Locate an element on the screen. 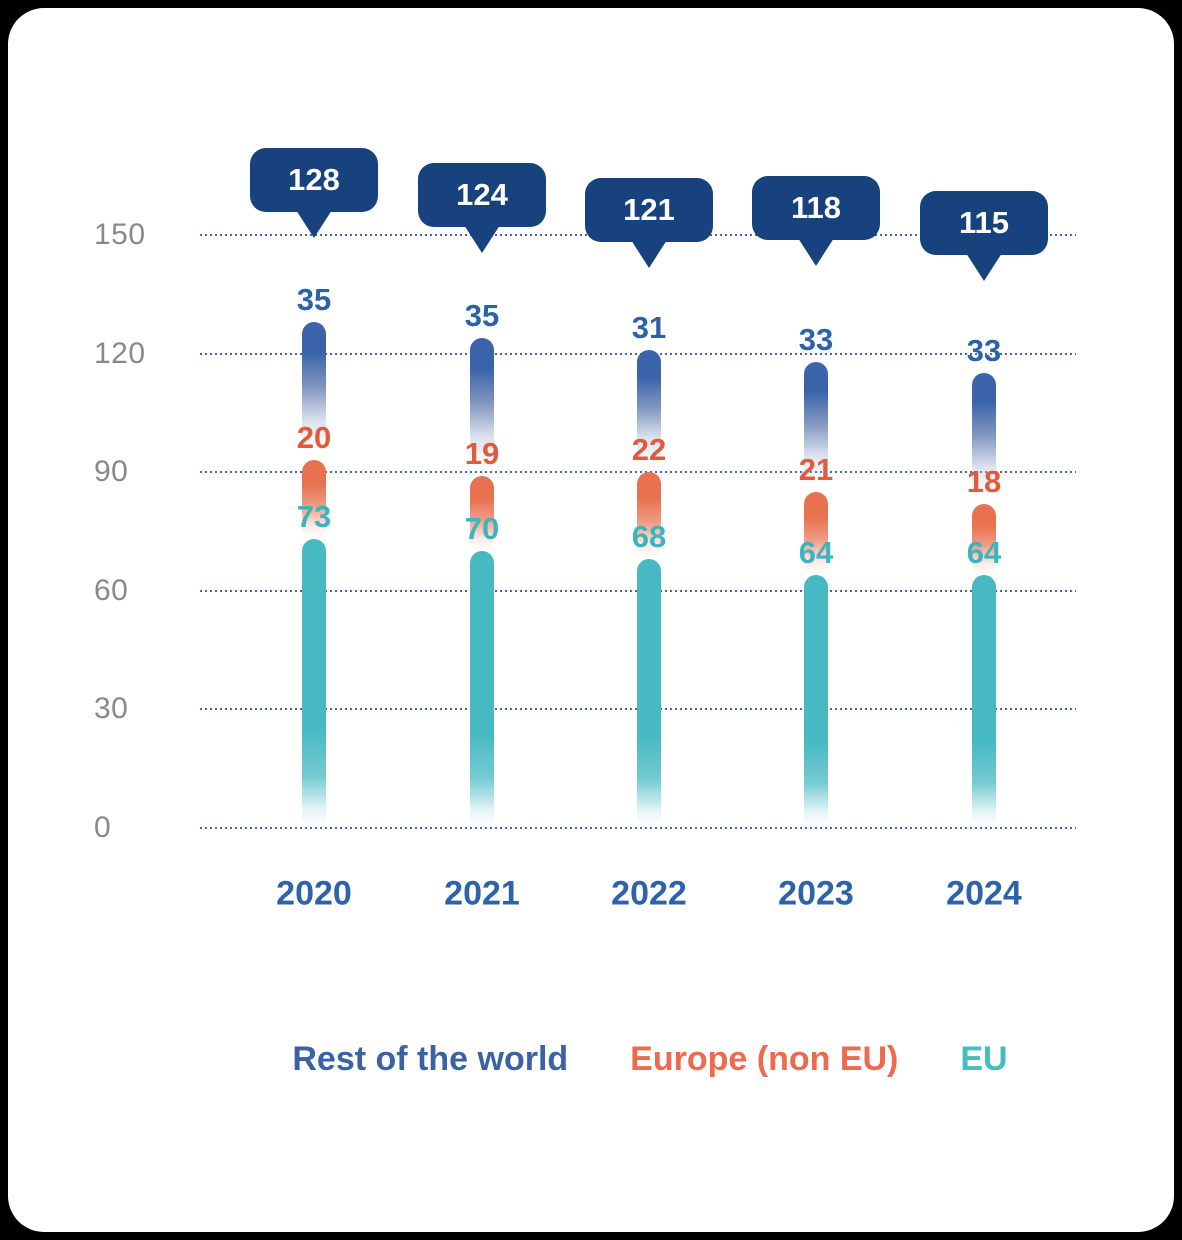 The image size is (1182, 1240). total-bubble: 128 is located at coordinates (314, 180).